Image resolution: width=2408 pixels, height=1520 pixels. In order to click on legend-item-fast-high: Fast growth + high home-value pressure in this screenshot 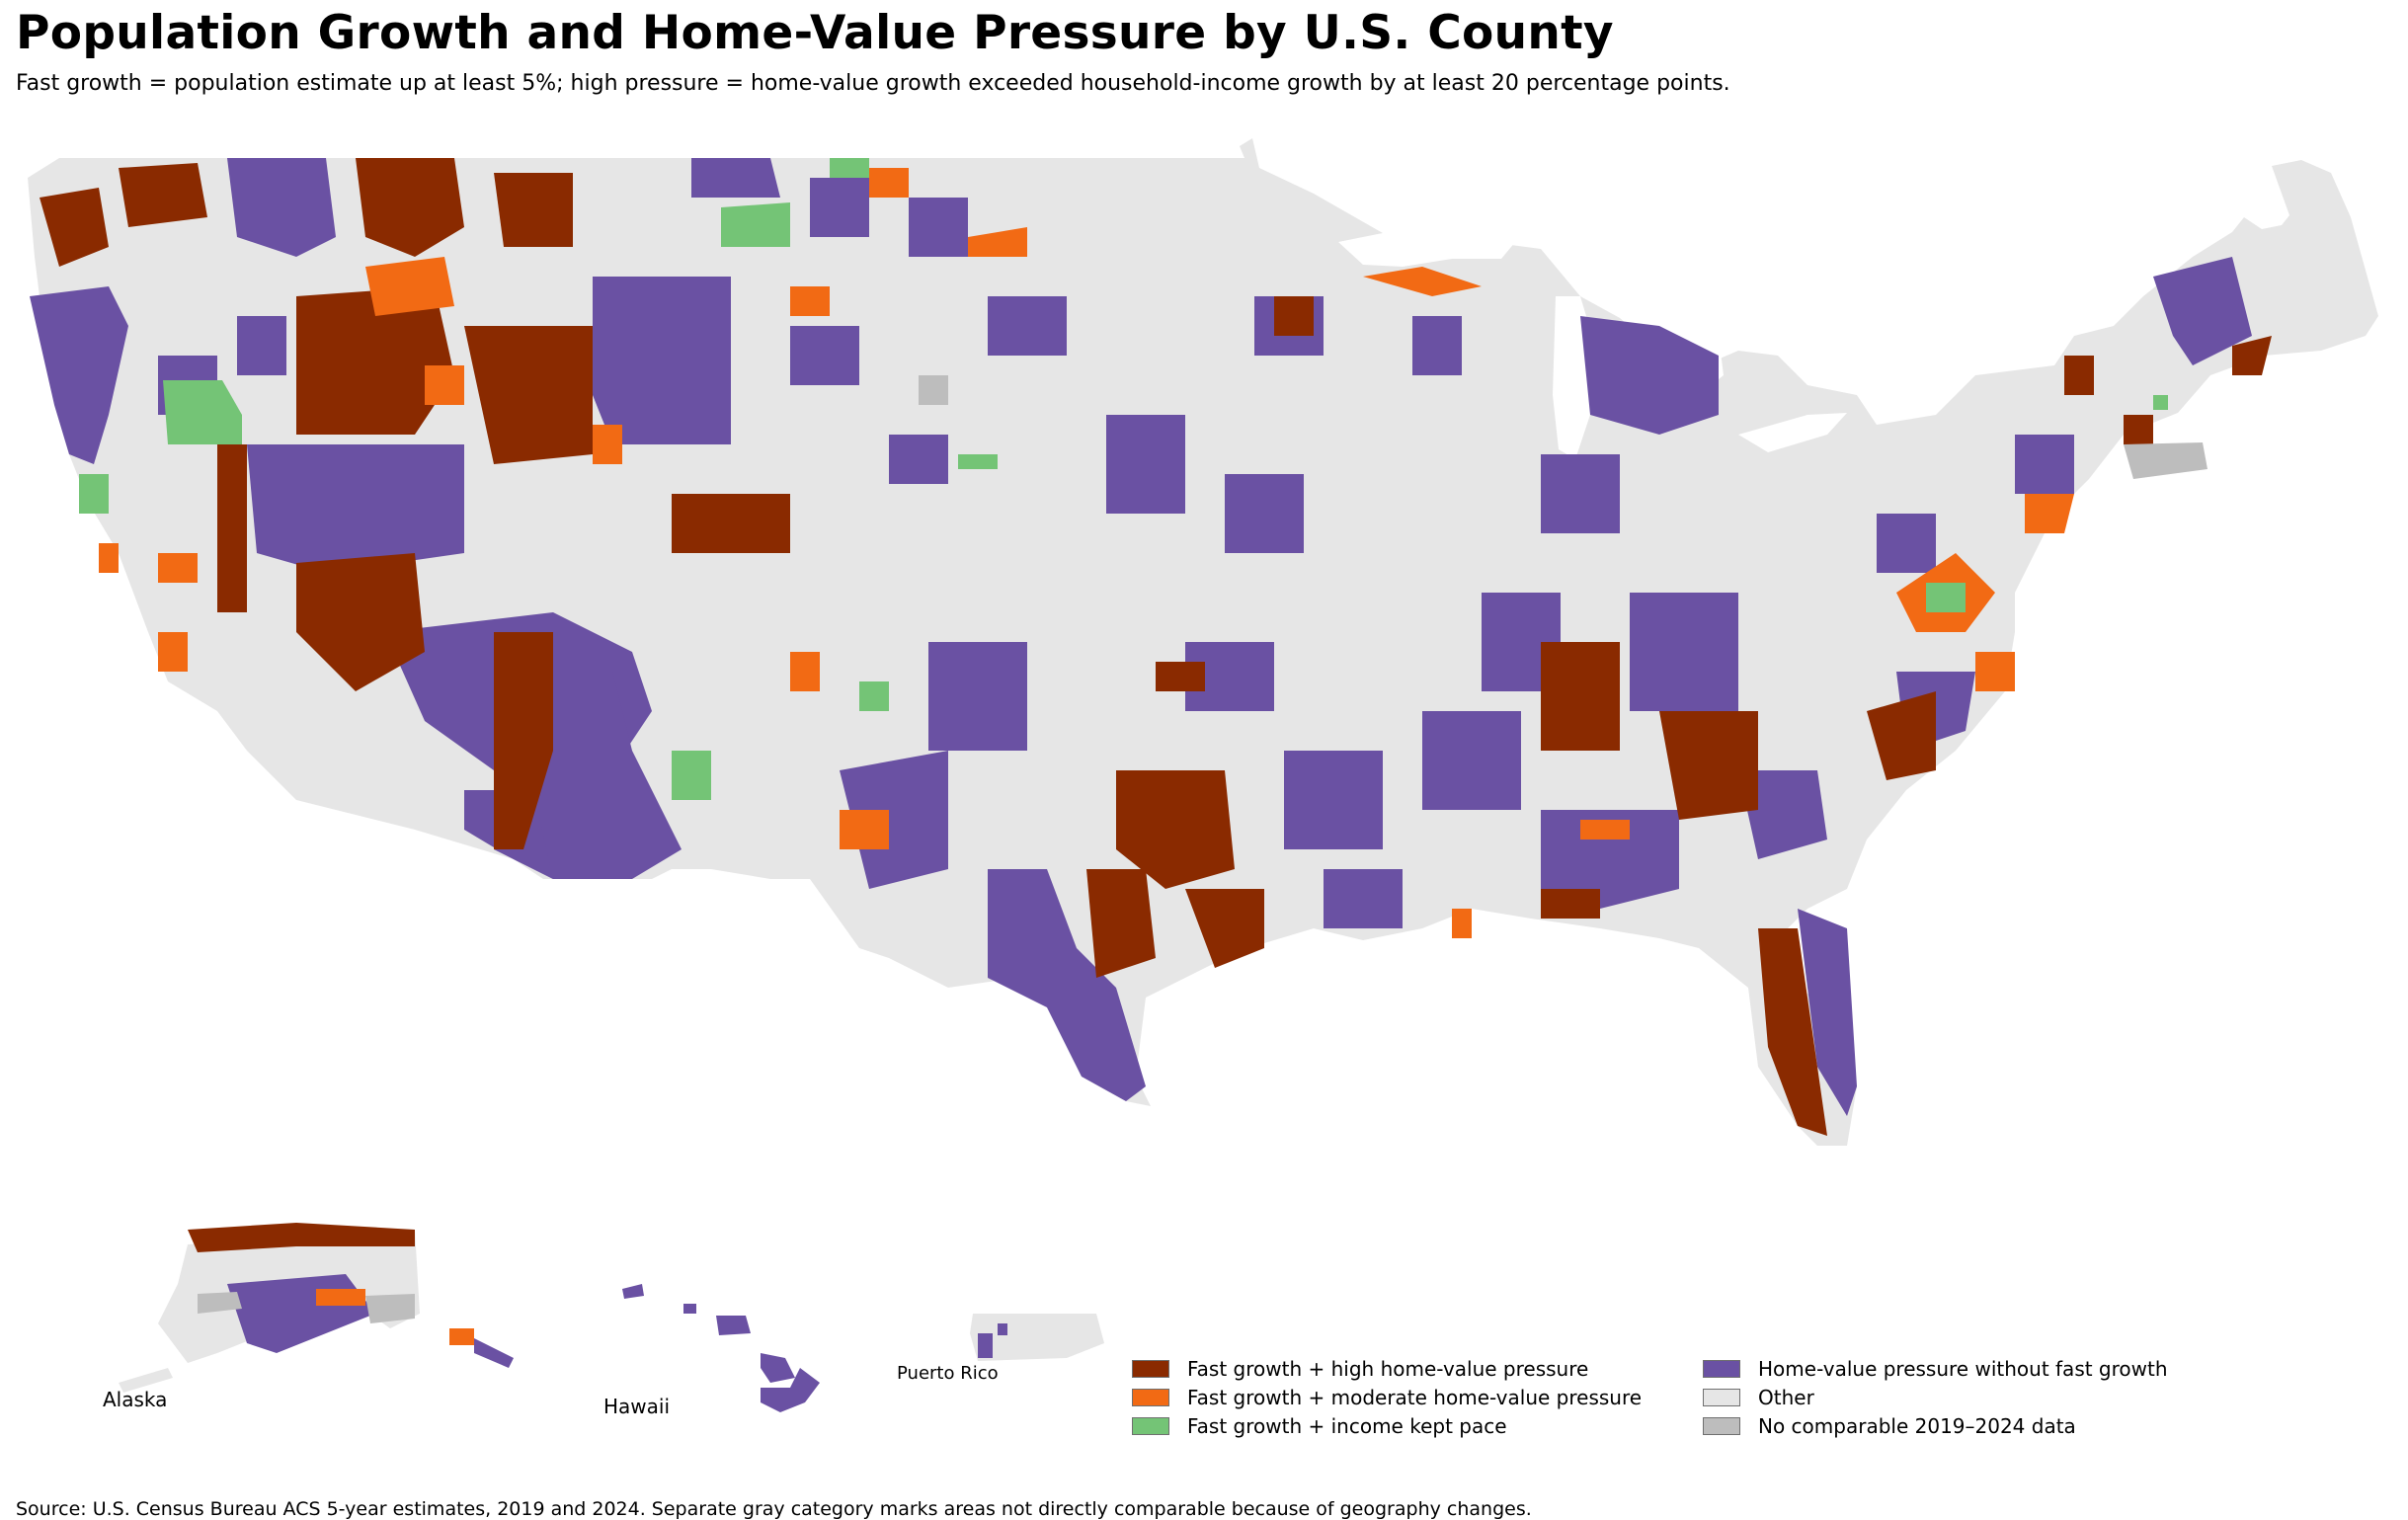, I will do `click(1360, 1369)`.